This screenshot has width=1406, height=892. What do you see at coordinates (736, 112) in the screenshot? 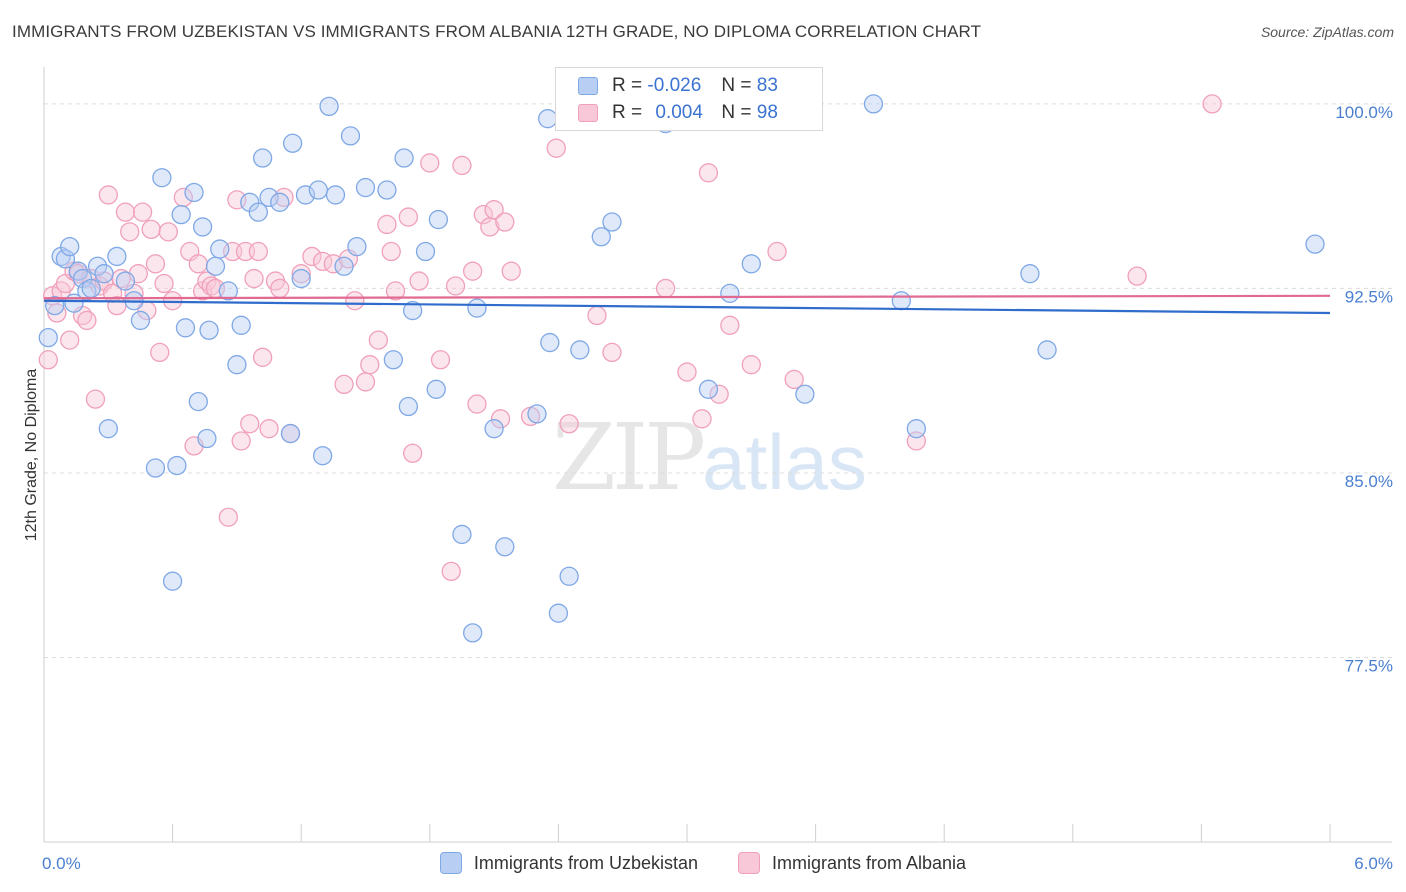
I see `legend-n-label: N =` at bounding box center [736, 112].